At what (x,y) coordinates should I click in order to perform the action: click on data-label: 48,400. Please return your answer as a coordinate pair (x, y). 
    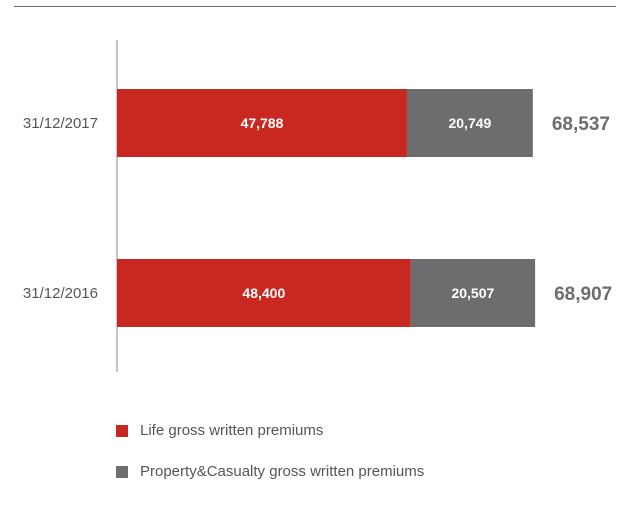
    Looking at the image, I should click on (263, 293).